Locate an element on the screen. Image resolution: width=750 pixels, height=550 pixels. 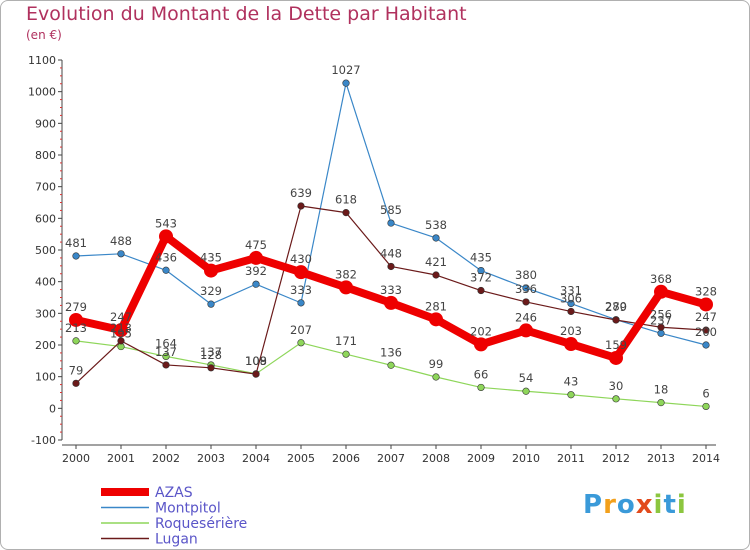
data-label: 159 is located at coordinates (616, 345).